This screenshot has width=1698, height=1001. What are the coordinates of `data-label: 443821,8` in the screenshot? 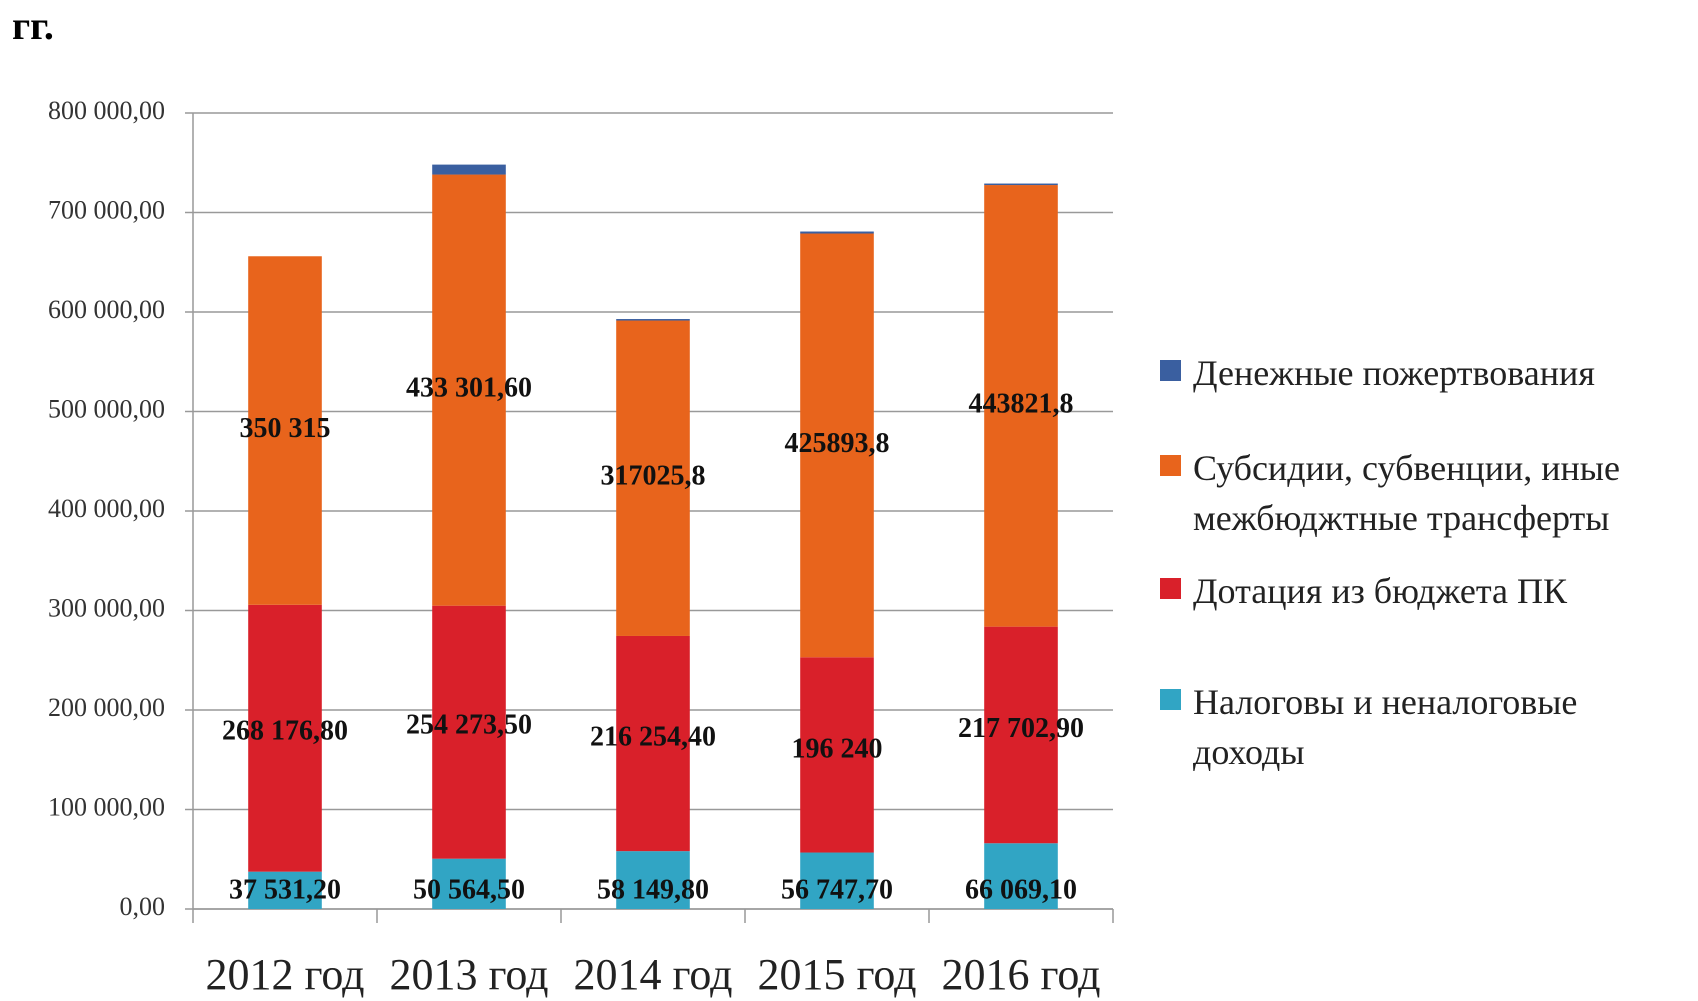 It's located at (1021, 403).